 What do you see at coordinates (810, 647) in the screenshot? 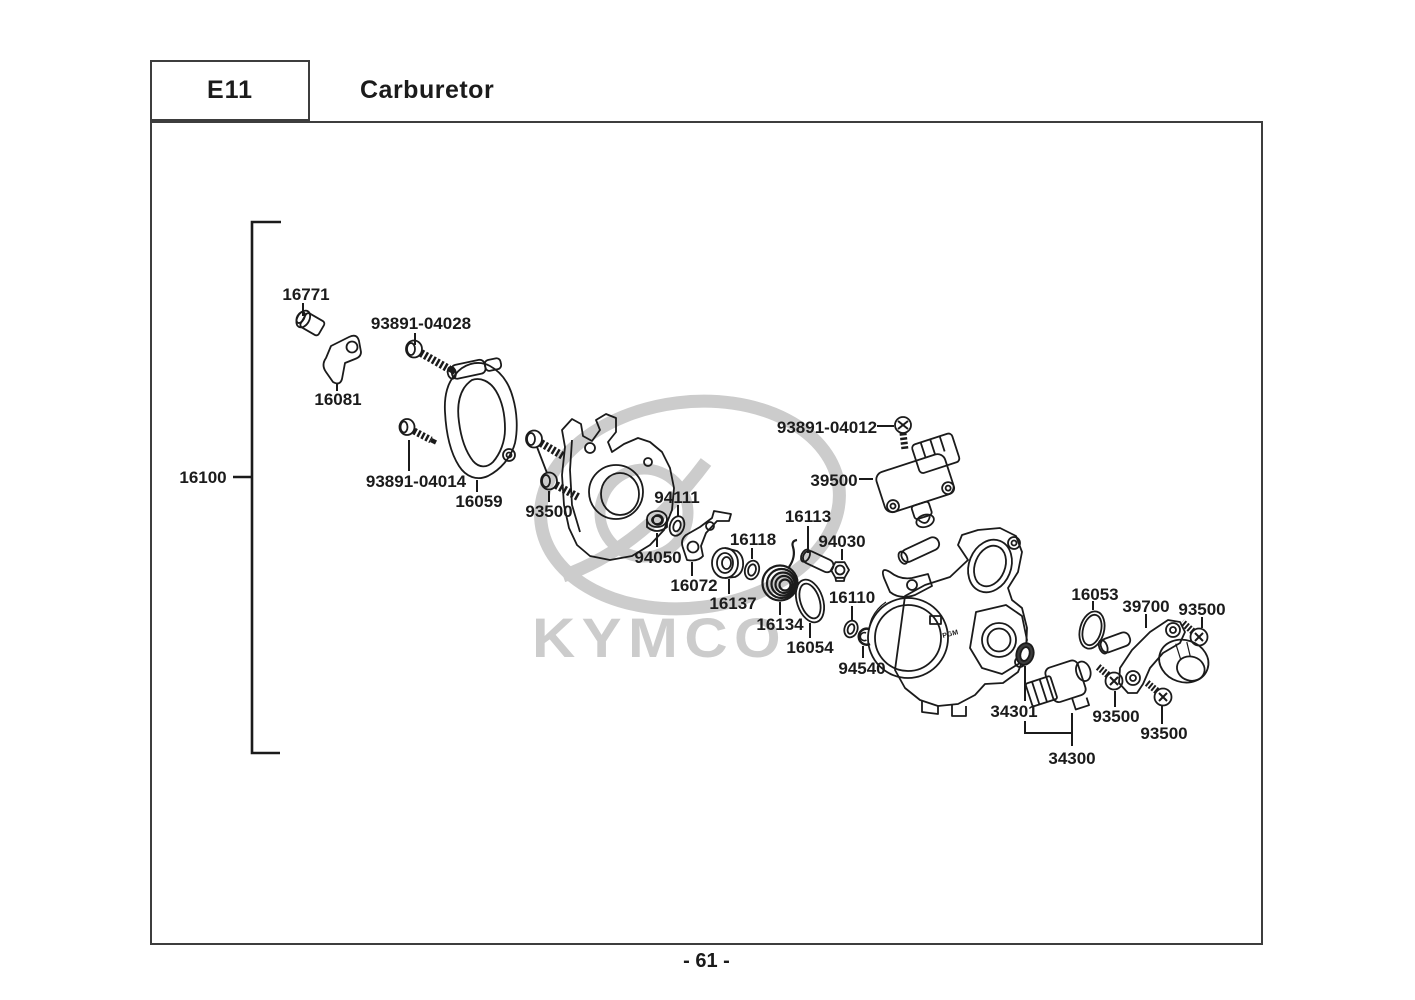
I see `part-label-16054: 16054` at bounding box center [810, 647].